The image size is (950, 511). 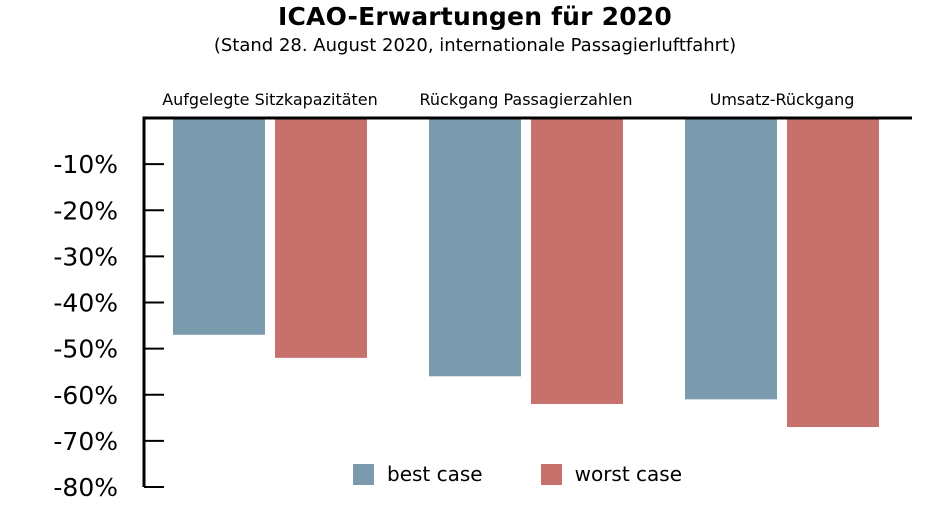 What do you see at coordinates (833, 273) in the screenshot?
I see `bar-worst-case-umsatz-r-ckgang` at bounding box center [833, 273].